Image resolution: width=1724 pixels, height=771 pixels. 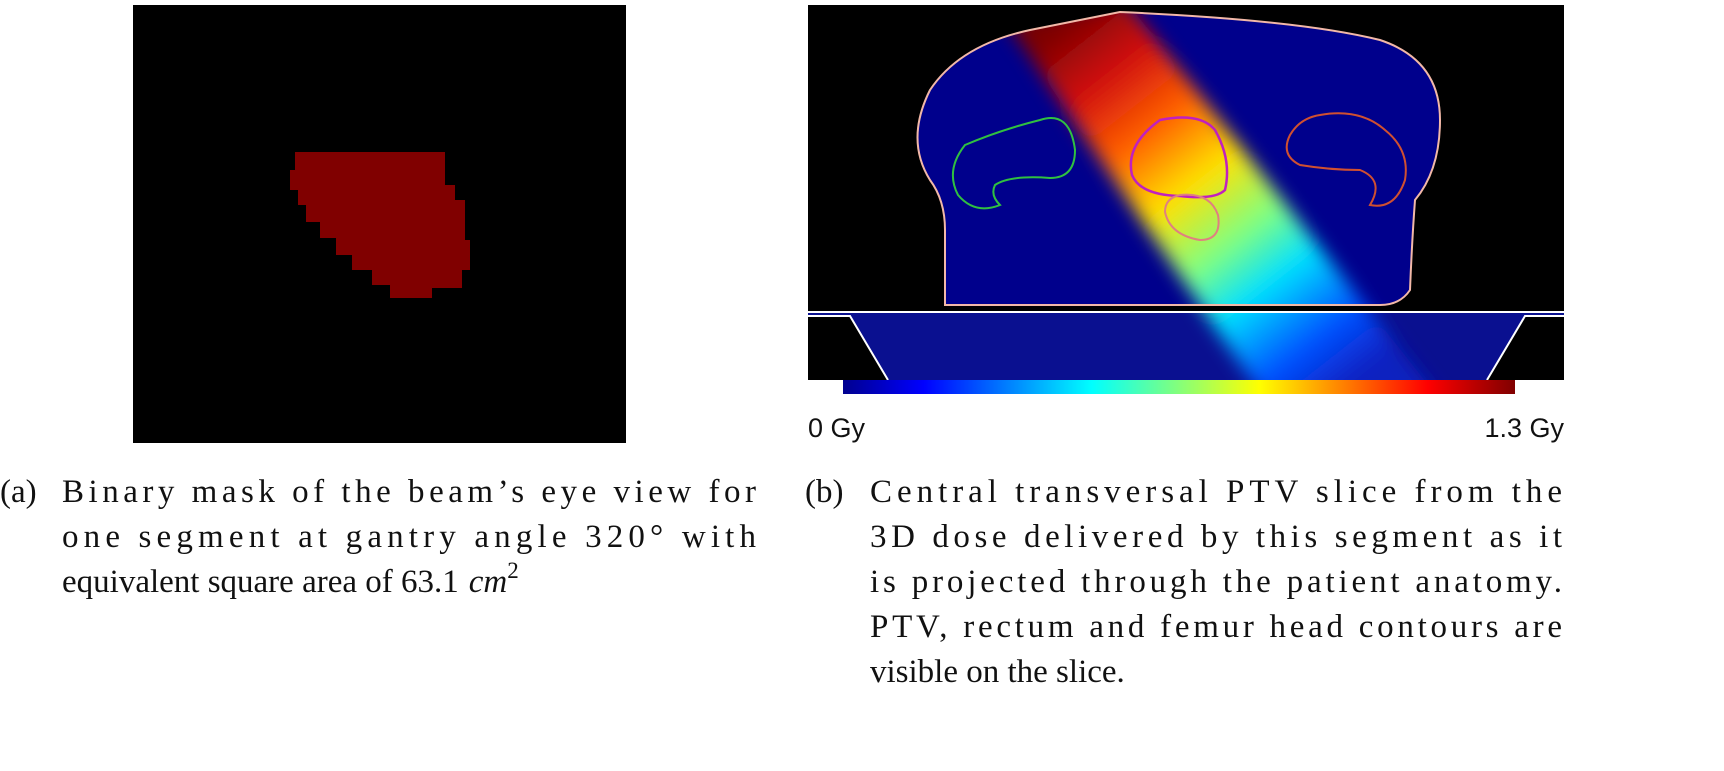 I want to click on caption-exponent: 2, so click(x=513, y=570).